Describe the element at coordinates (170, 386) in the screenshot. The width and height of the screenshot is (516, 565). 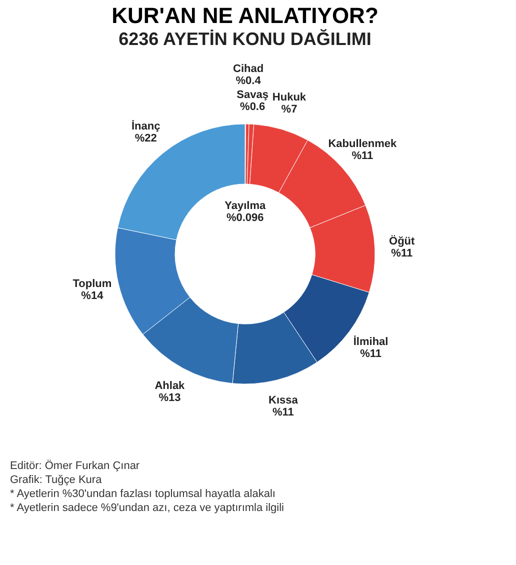
I see `slice-label: Ahlak` at that location.